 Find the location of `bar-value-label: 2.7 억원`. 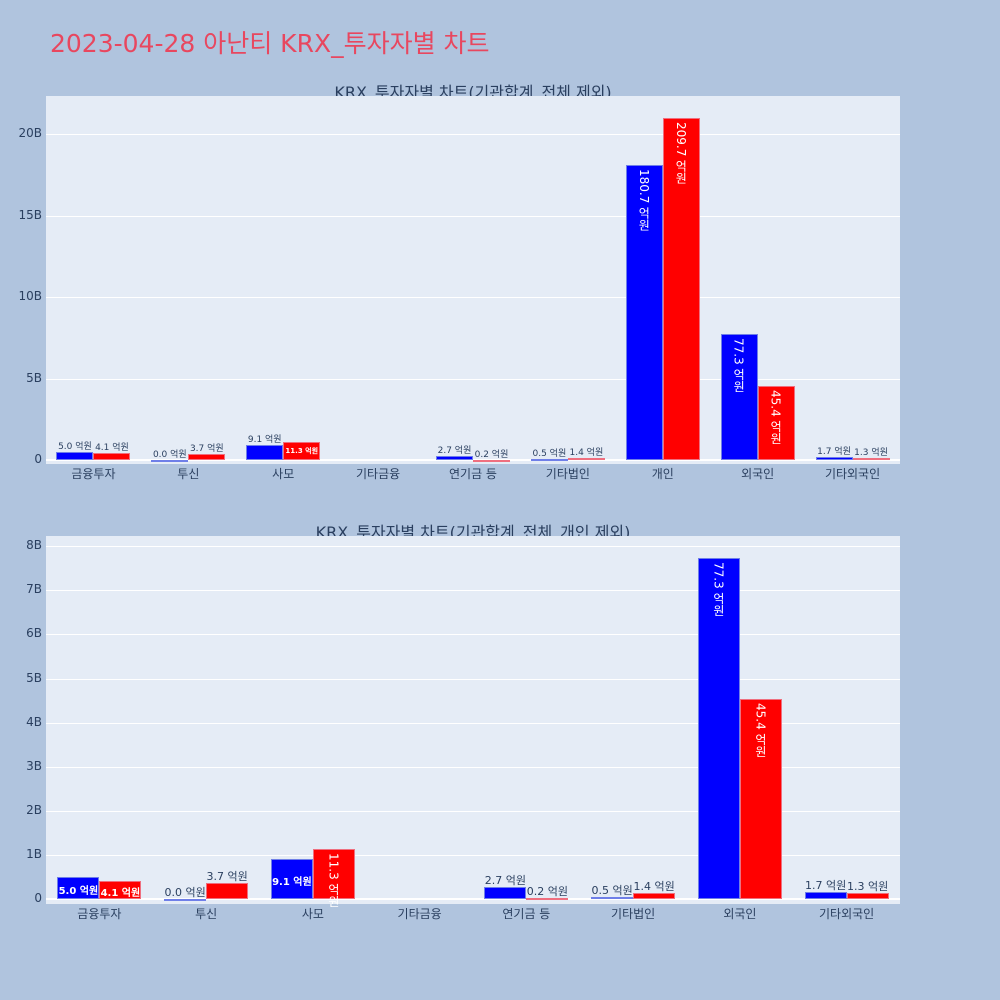

bar-value-label: 2.7 억원 is located at coordinates (454, 450).